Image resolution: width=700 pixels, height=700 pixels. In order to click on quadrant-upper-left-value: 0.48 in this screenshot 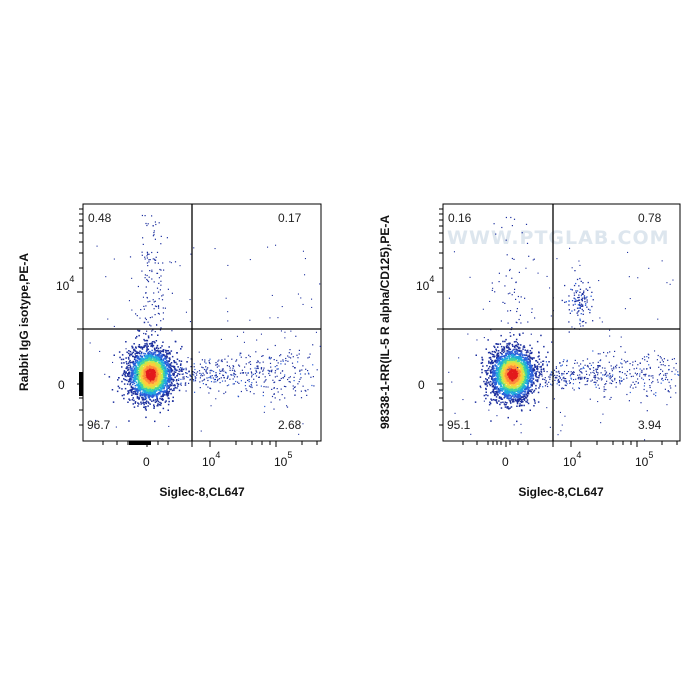, I will do `click(100, 218)`.